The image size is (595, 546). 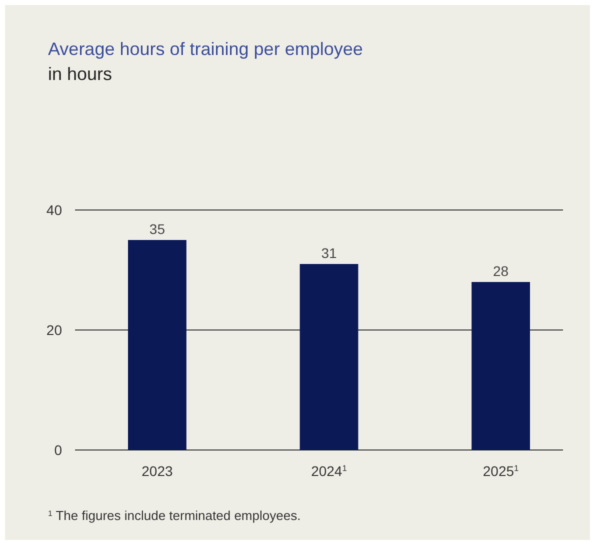 I want to click on x-tick-label: 2024$^{1}$, so click(x=329, y=471).